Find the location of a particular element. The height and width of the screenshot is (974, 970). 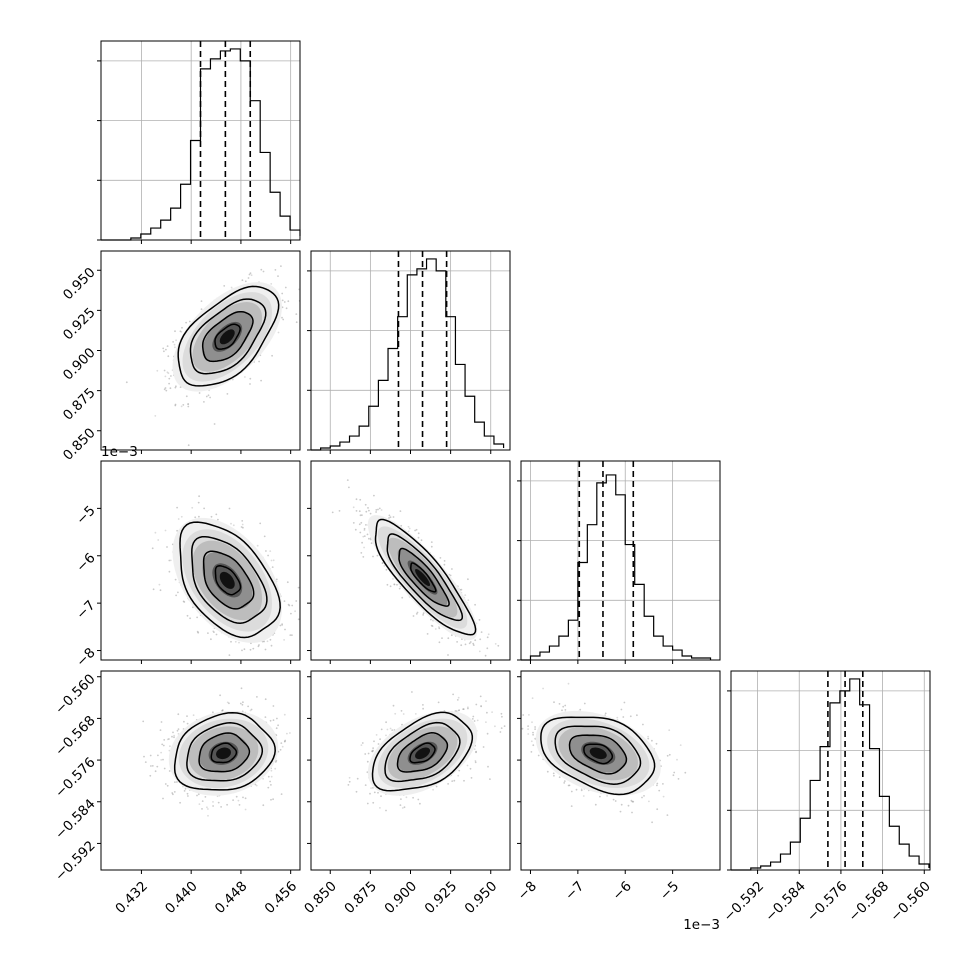

panel-frame is located at coordinates (410, 560).